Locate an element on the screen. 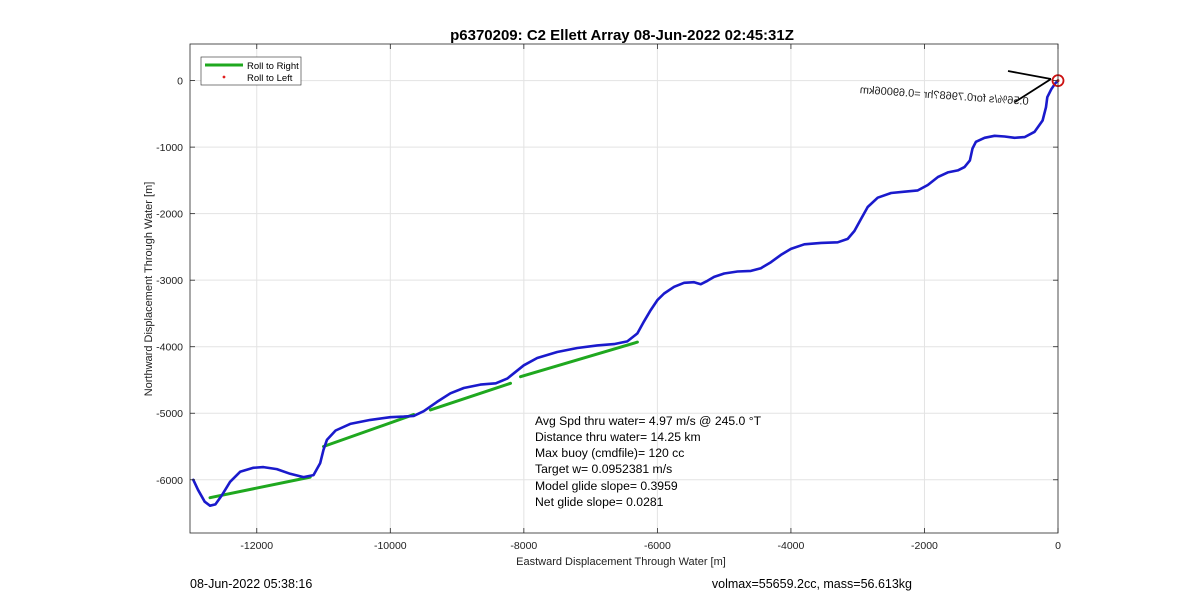  footer-timestamp: 08-Jun-2022 05:38:16 is located at coordinates (251, 584).